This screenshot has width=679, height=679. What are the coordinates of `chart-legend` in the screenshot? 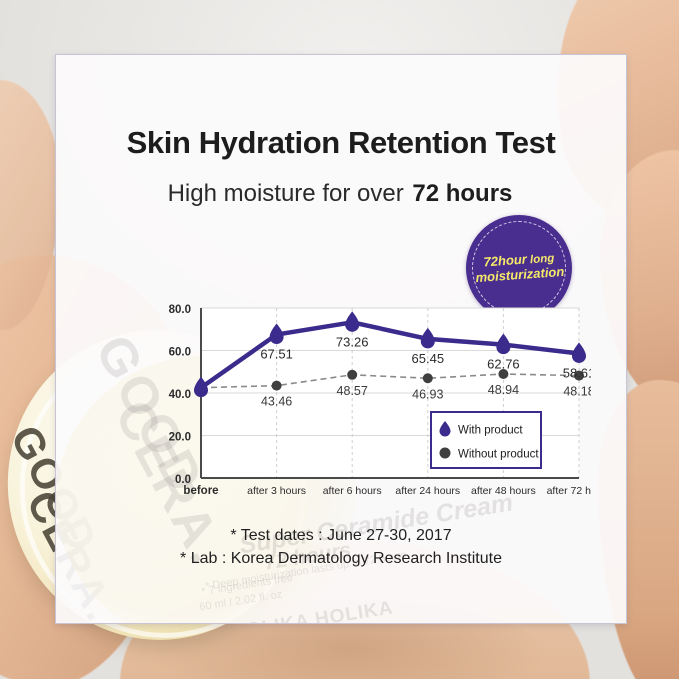 It's located at (486, 440).